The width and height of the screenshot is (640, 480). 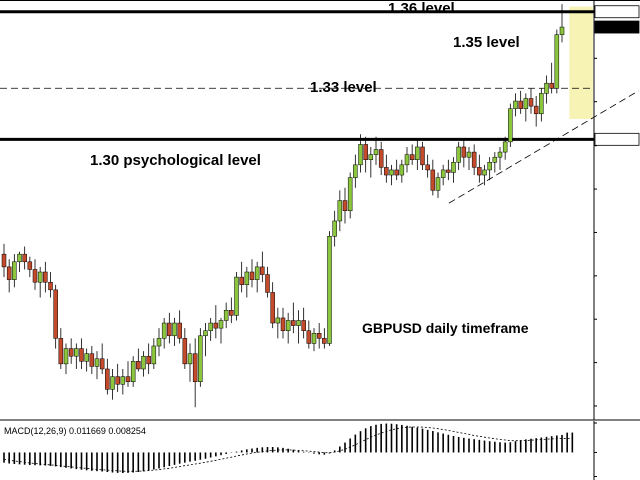 I want to click on current-price-label-box, so click(x=617, y=27).